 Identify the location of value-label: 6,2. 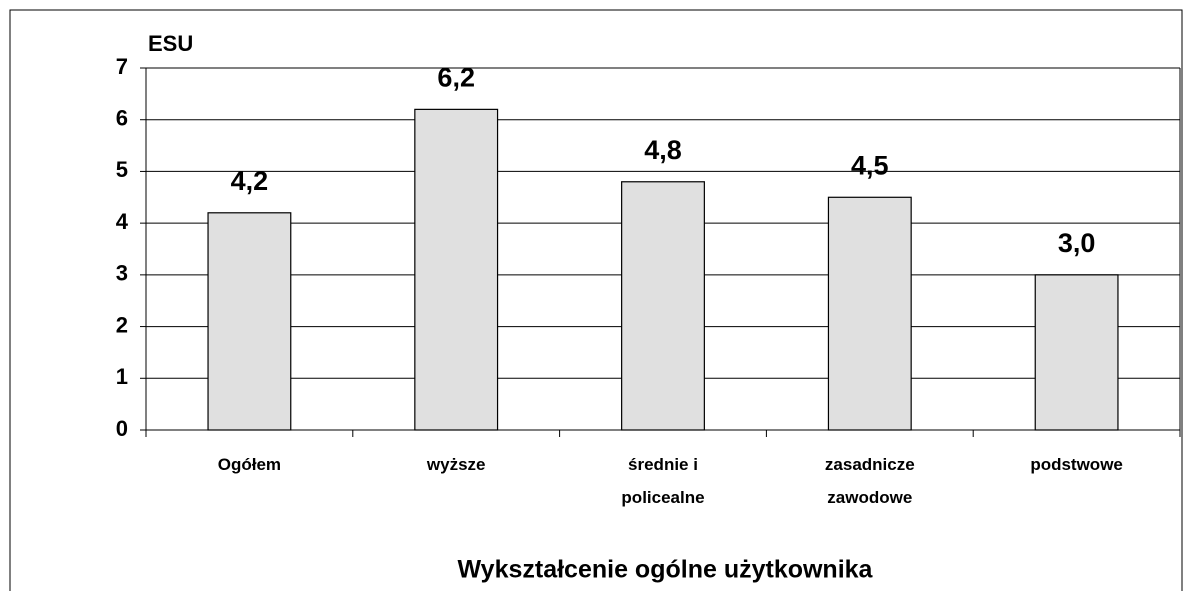
(456, 77).